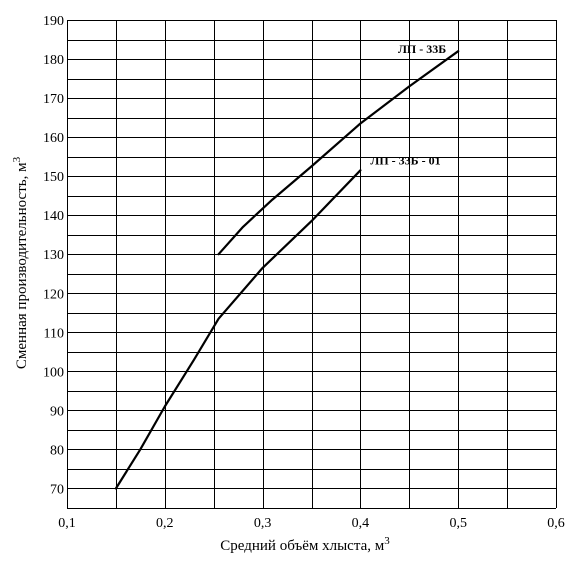 This screenshot has height=569, width=579. I want to click on x-tick-label: 0,3, so click(263, 523).